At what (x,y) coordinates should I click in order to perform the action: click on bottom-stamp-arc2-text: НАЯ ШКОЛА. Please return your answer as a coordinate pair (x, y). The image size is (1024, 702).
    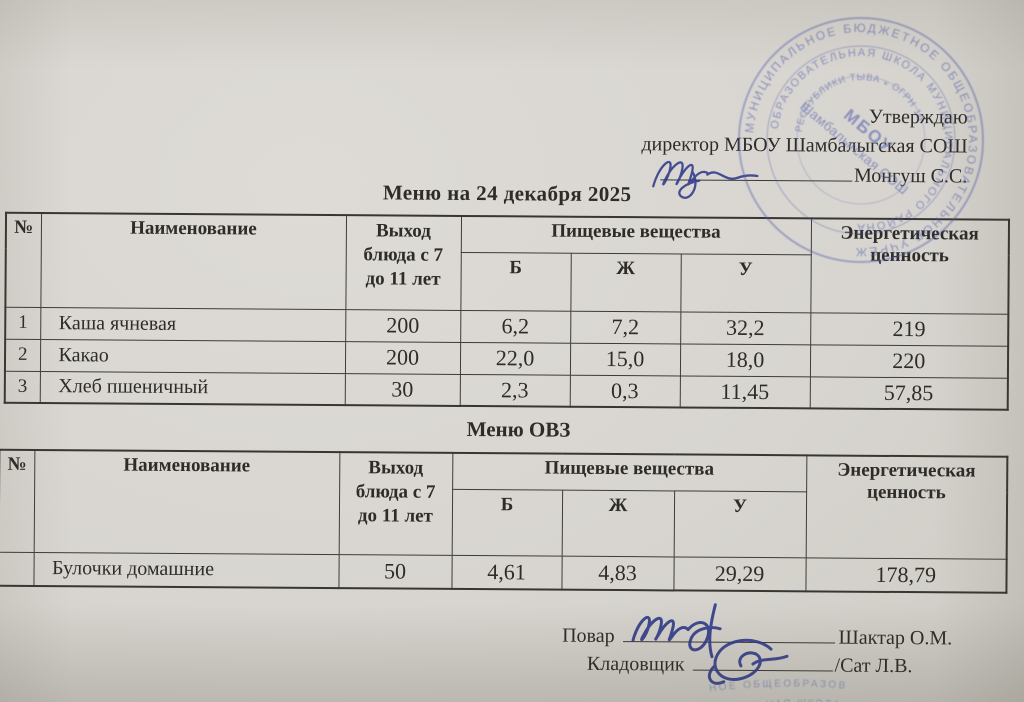
    Looking at the image, I should click on (803, 700).